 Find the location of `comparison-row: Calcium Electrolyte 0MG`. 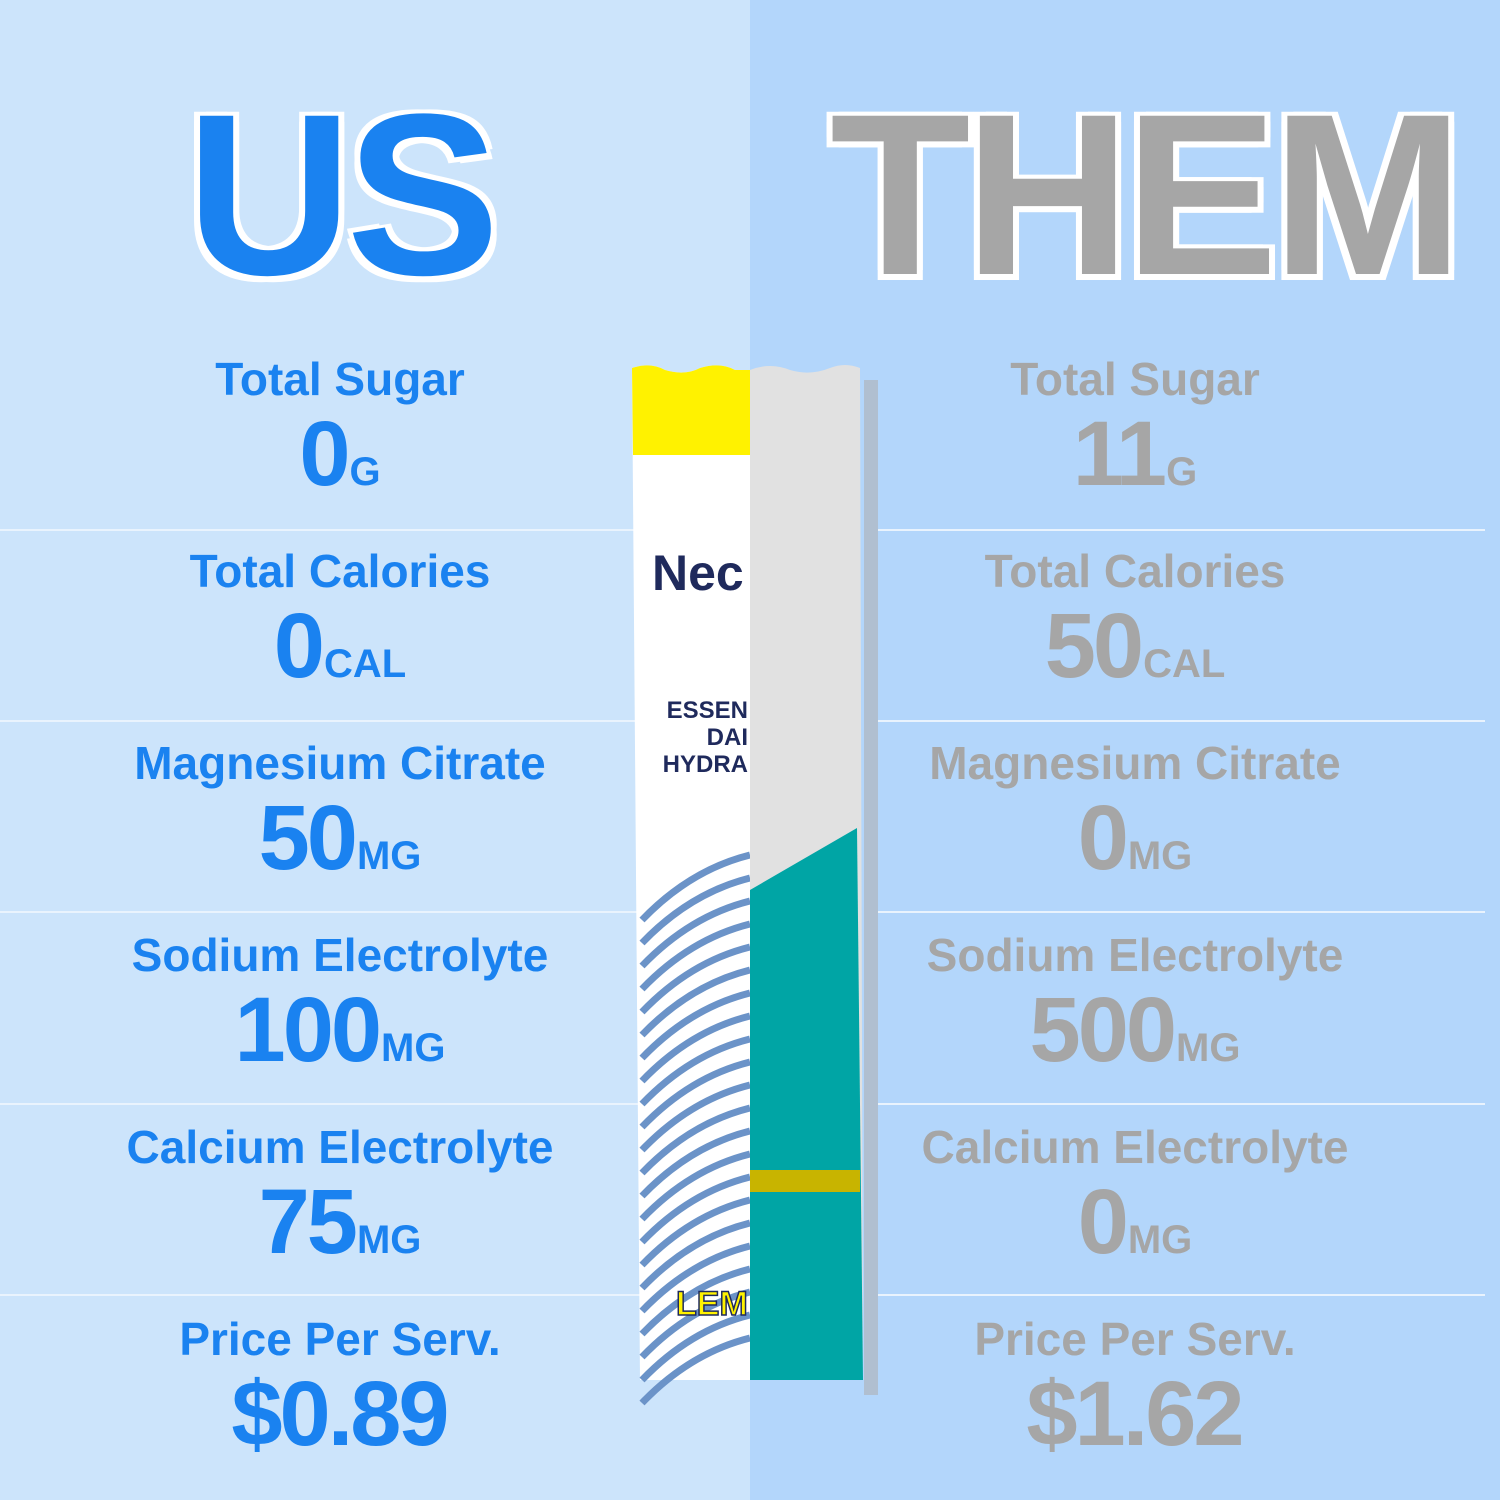

comparison-row: Calcium Electrolyte 0MG is located at coordinates (1135, 1204).